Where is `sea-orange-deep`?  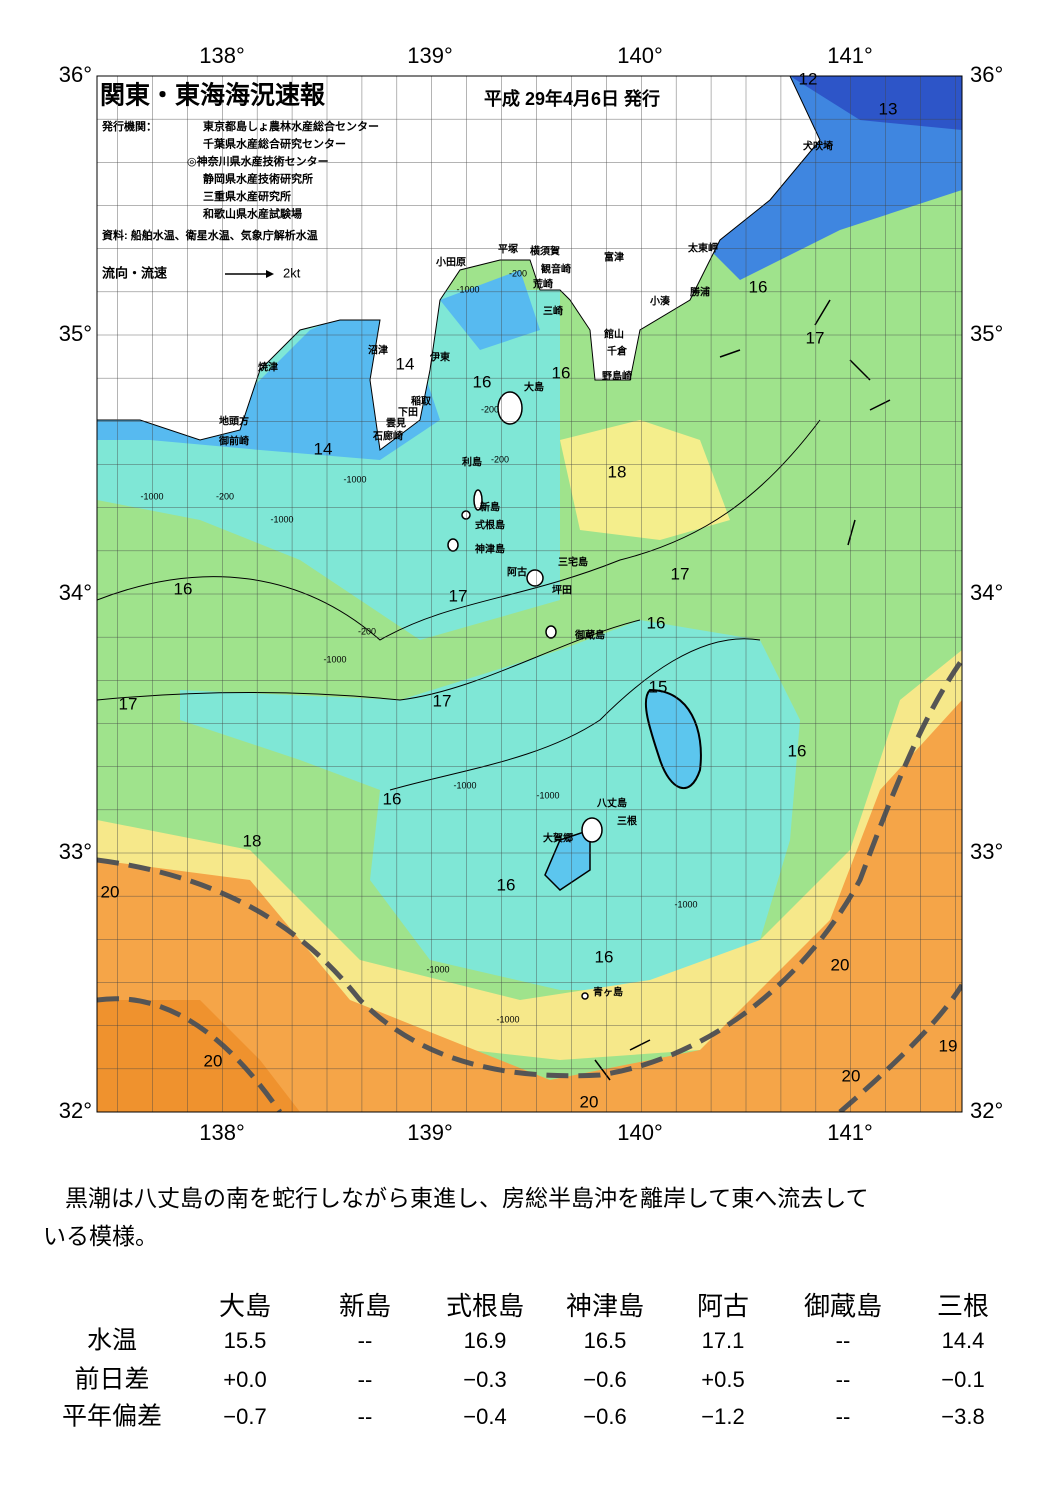 sea-orange-deep is located at coordinates (198, 1056).